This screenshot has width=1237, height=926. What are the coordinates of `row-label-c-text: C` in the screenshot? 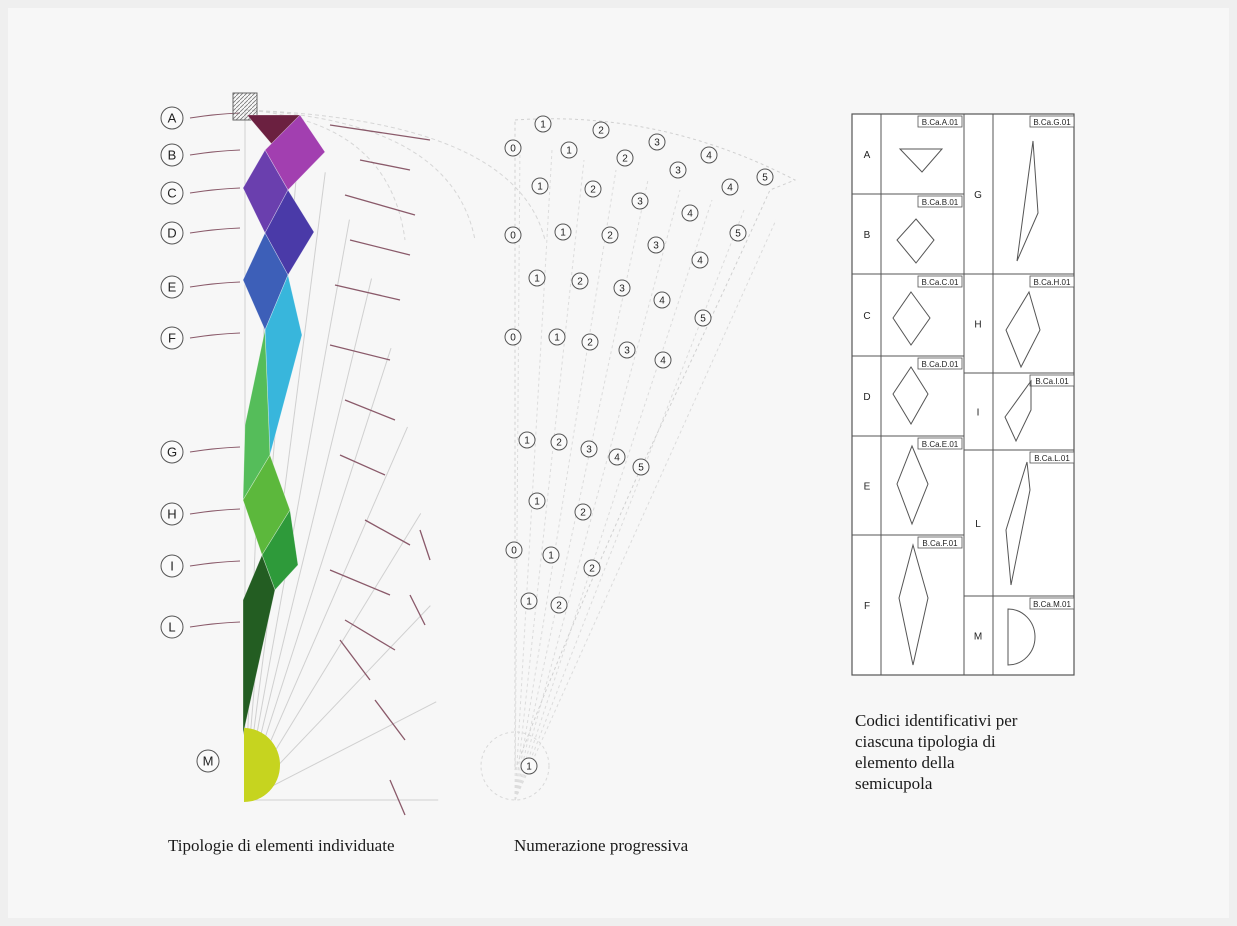 It's located at (171, 193).